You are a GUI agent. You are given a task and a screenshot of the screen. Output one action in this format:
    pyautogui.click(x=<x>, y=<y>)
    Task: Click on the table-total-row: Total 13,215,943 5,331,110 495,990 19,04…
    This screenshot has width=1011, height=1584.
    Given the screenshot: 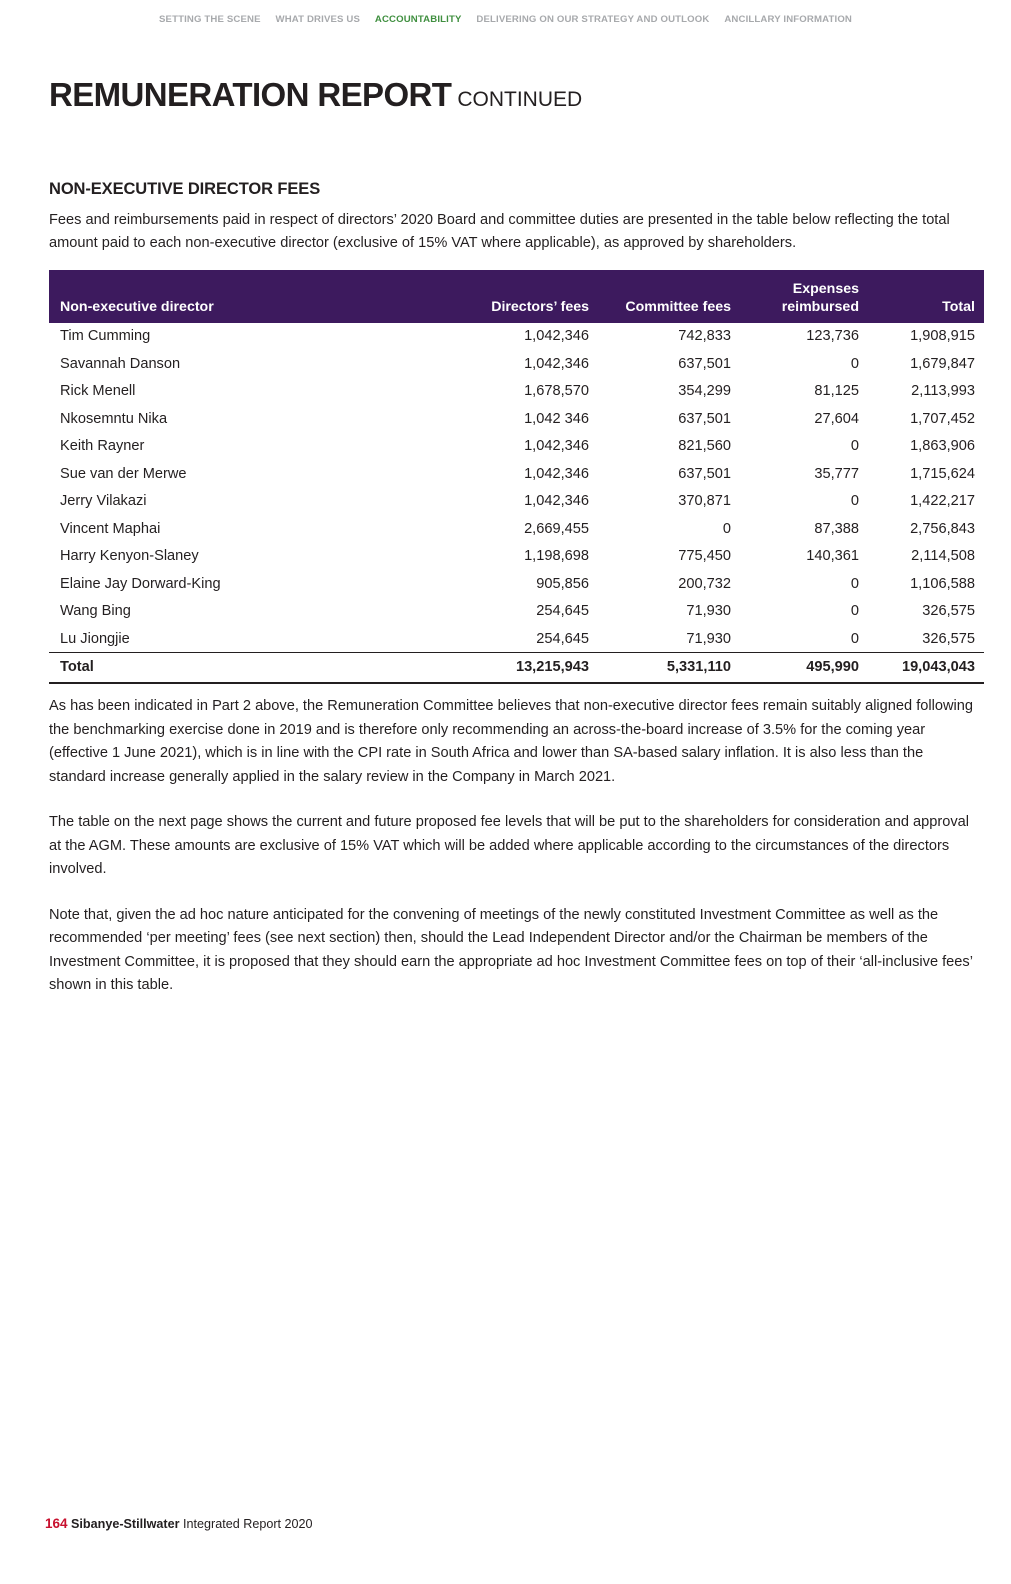 What is the action you would take?
    pyautogui.click(x=516, y=668)
    